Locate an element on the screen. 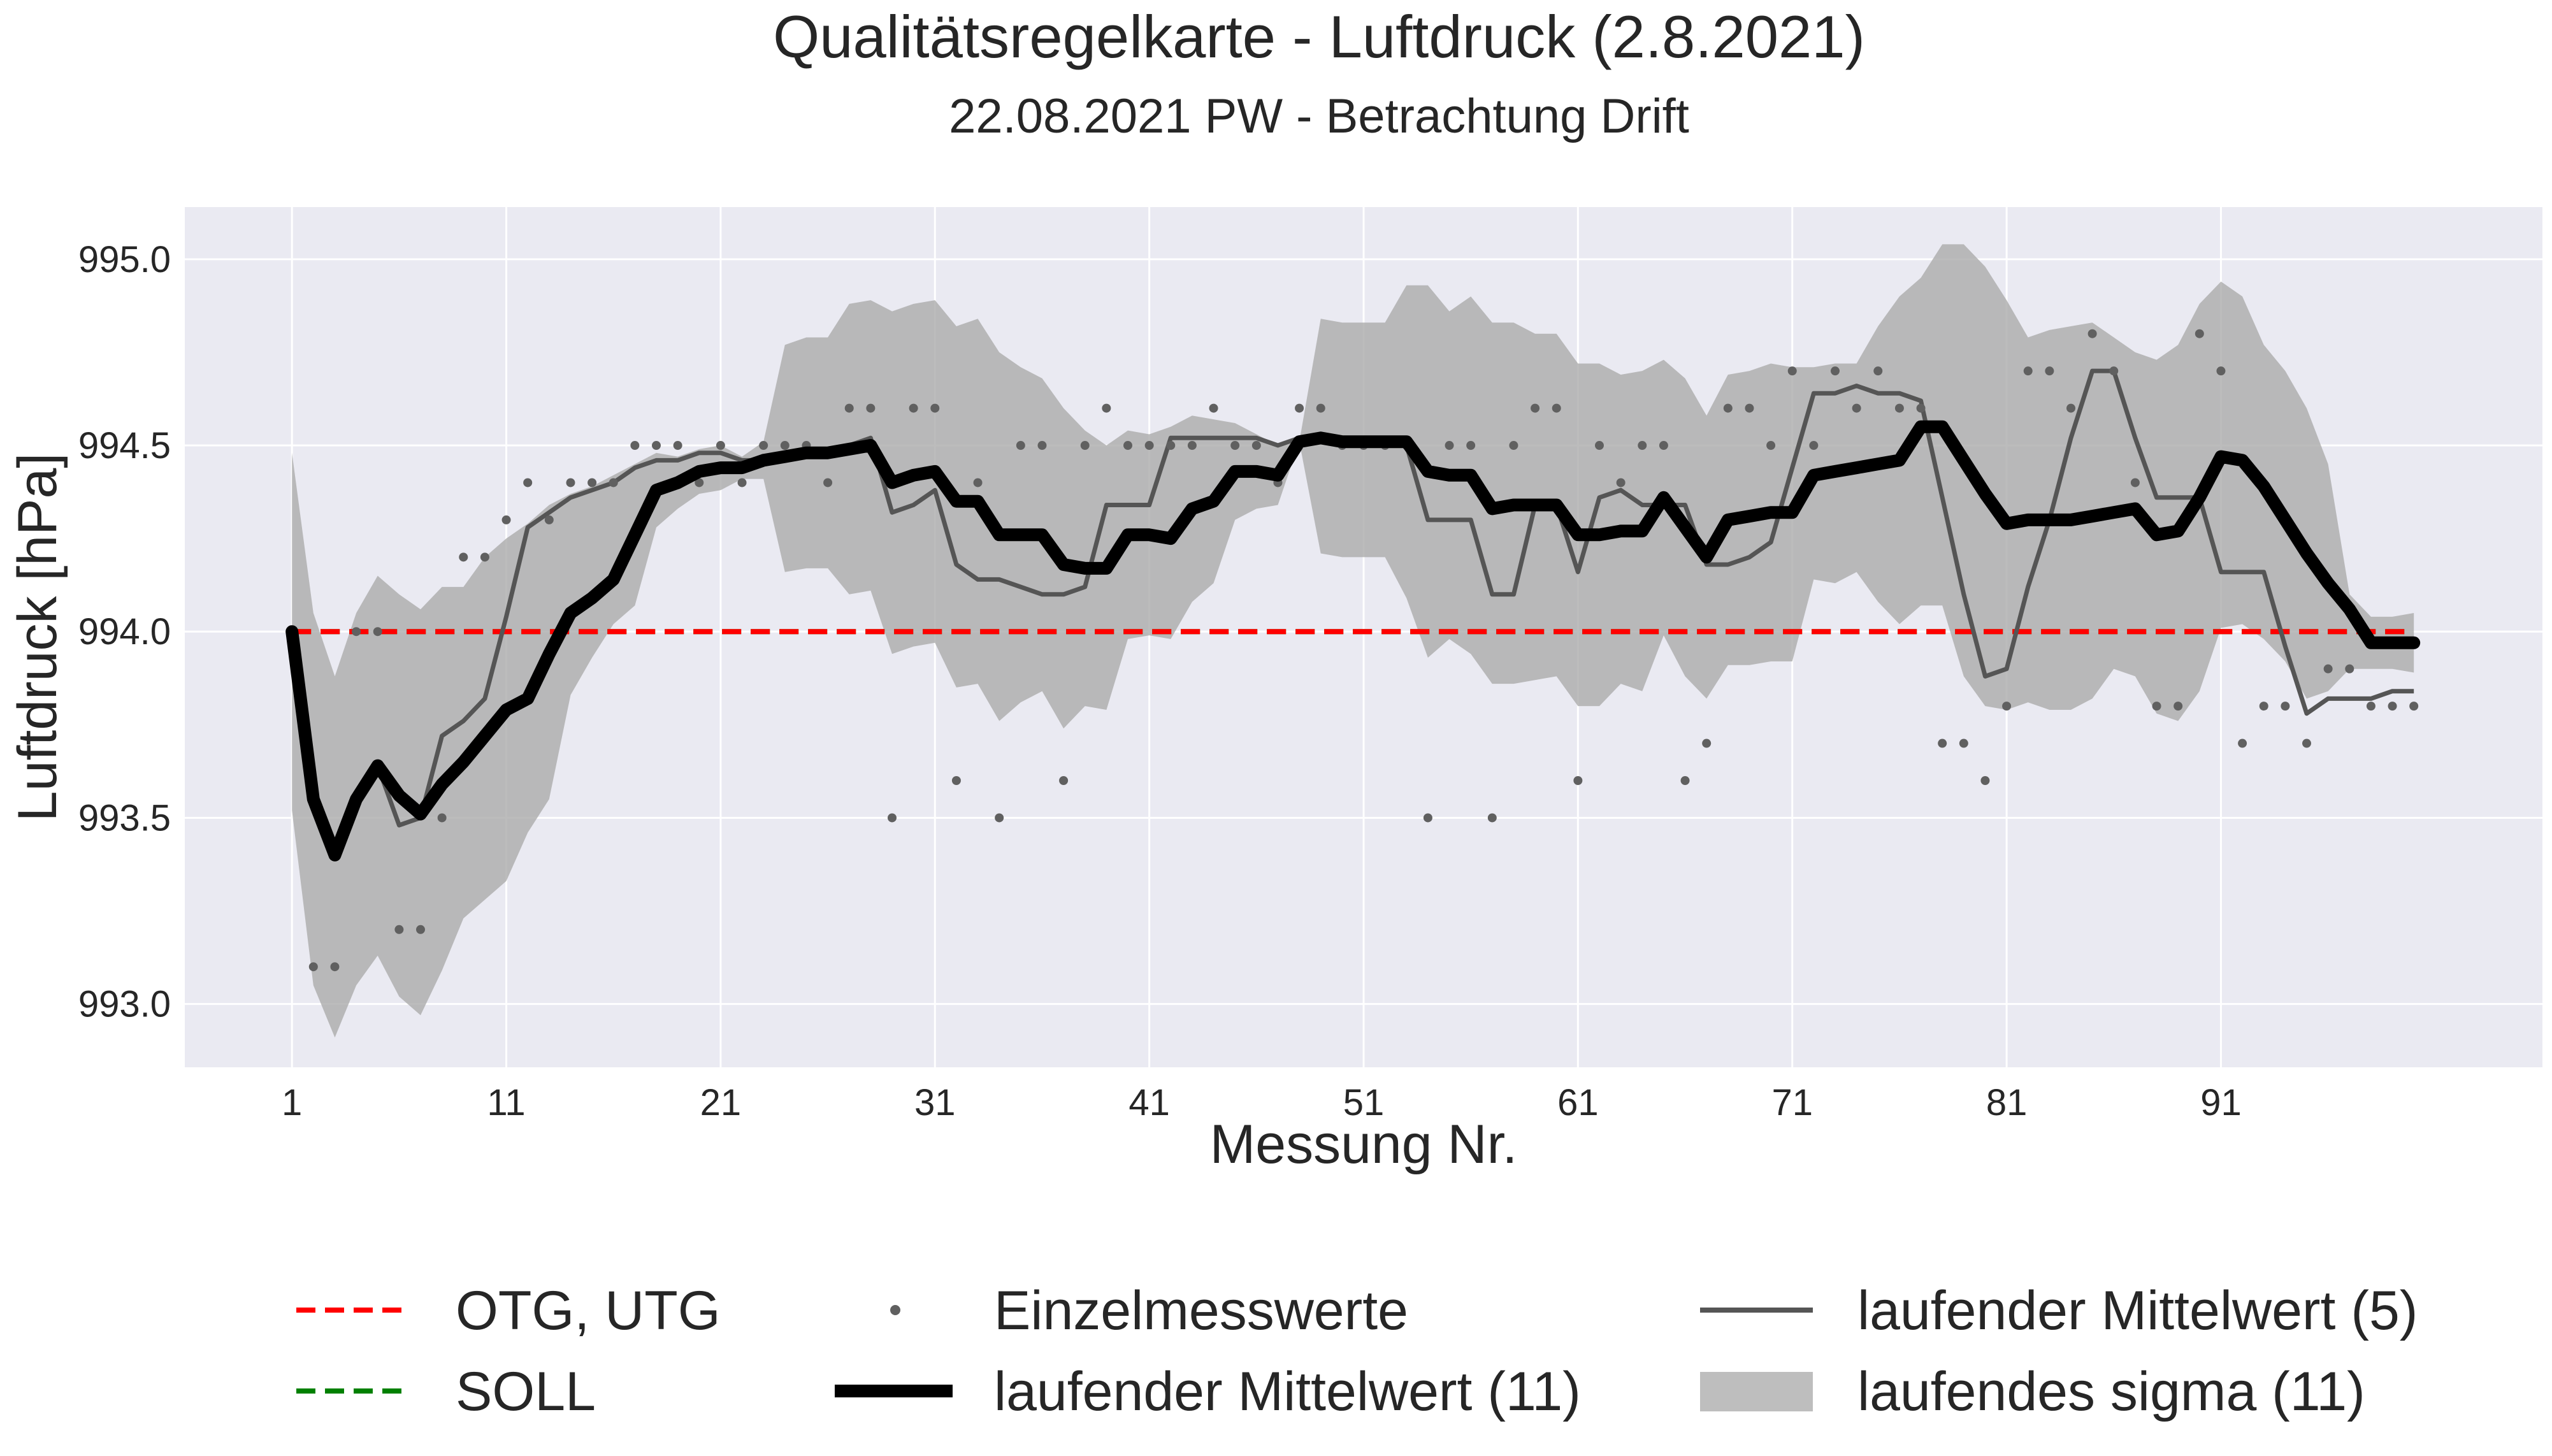 This screenshot has width=2552, height=1456. x-tick-label: 11 is located at coordinates (506, 1102).